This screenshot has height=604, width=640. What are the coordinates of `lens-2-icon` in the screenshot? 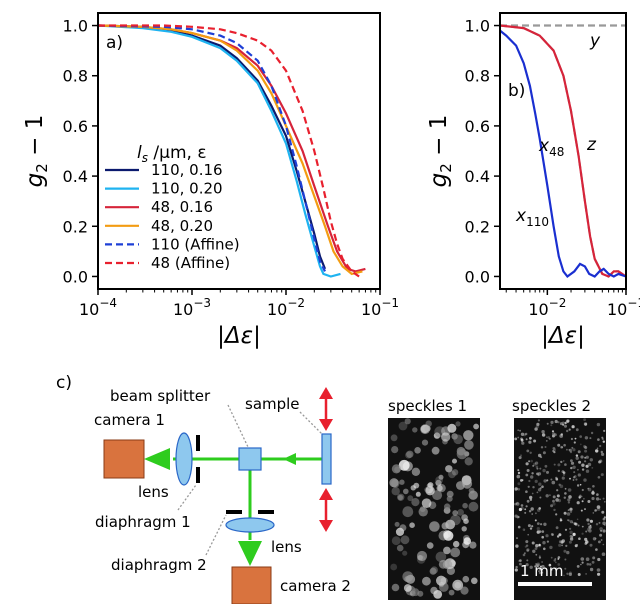 It's located at (250, 525).